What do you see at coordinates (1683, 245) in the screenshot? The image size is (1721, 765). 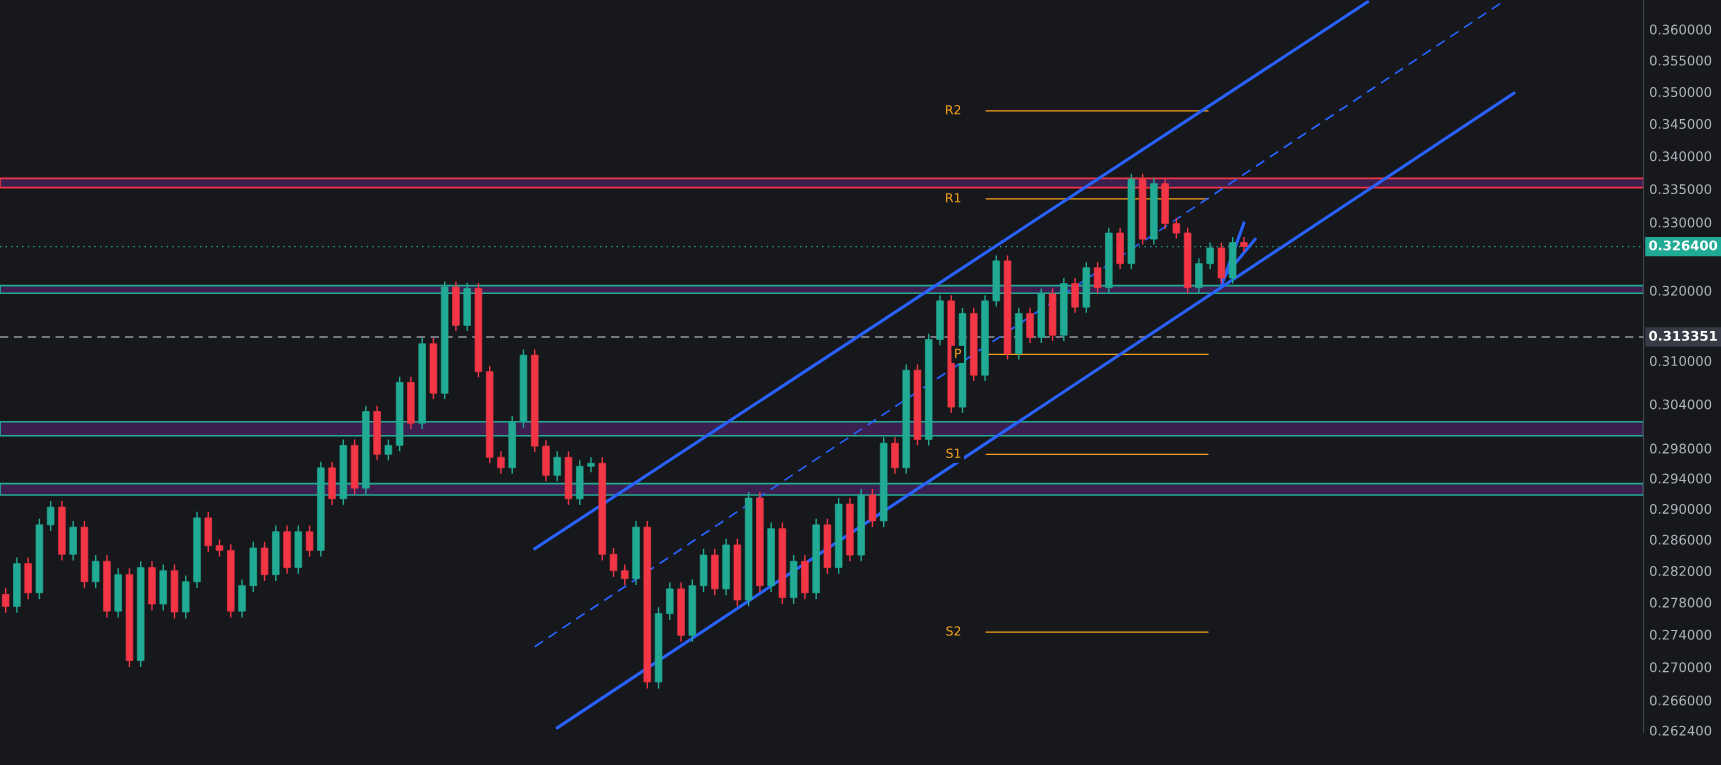 I see `ref-line-label: 0.326400` at bounding box center [1683, 245].